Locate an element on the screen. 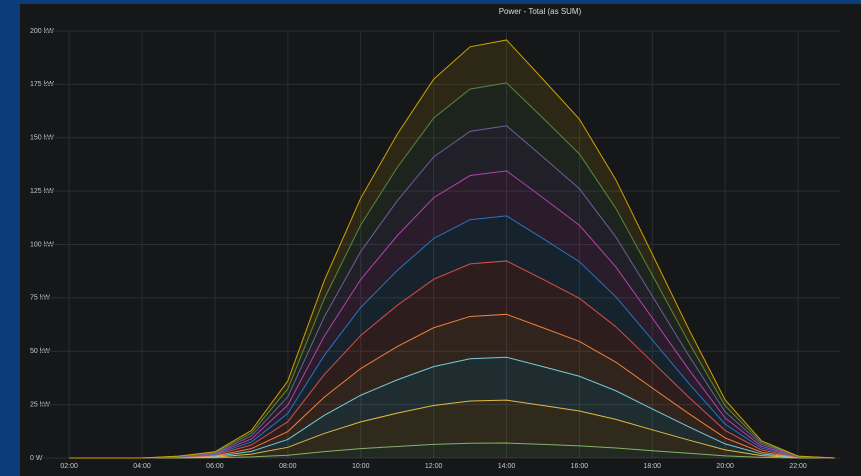 Image resolution: width=861 pixels, height=476 pixels. x-tick-label: 10:00 is located at coordinates (361, 466).